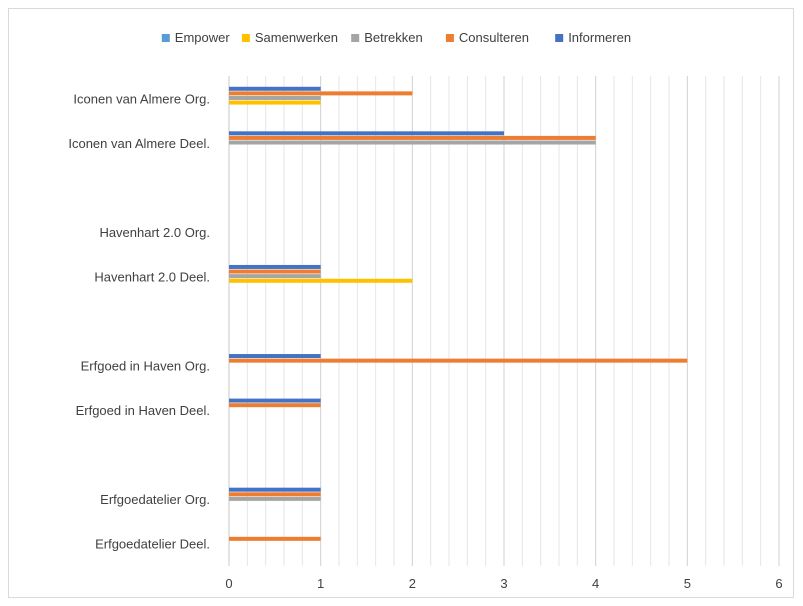 The image size is (803, 606). Describe the element at coordinates (595, 583) in the screenshot. I see `x-tick-label: 4` at that location.